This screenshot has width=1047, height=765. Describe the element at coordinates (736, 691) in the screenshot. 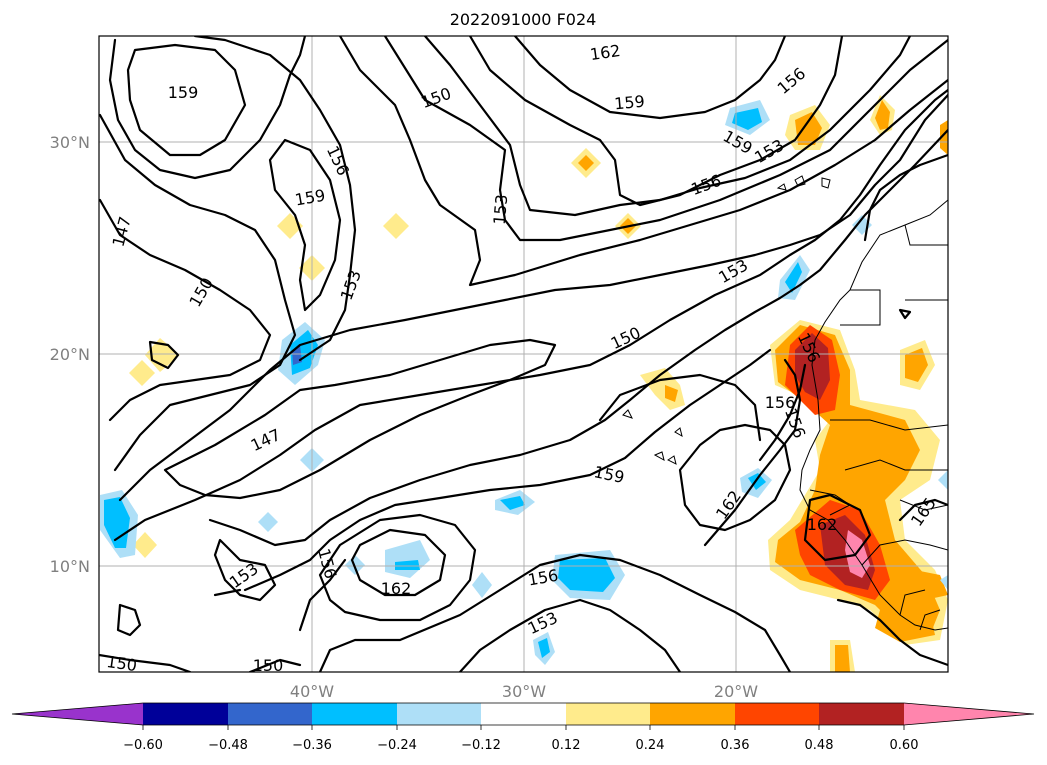

I see `lon-label: 20°W` at that location.